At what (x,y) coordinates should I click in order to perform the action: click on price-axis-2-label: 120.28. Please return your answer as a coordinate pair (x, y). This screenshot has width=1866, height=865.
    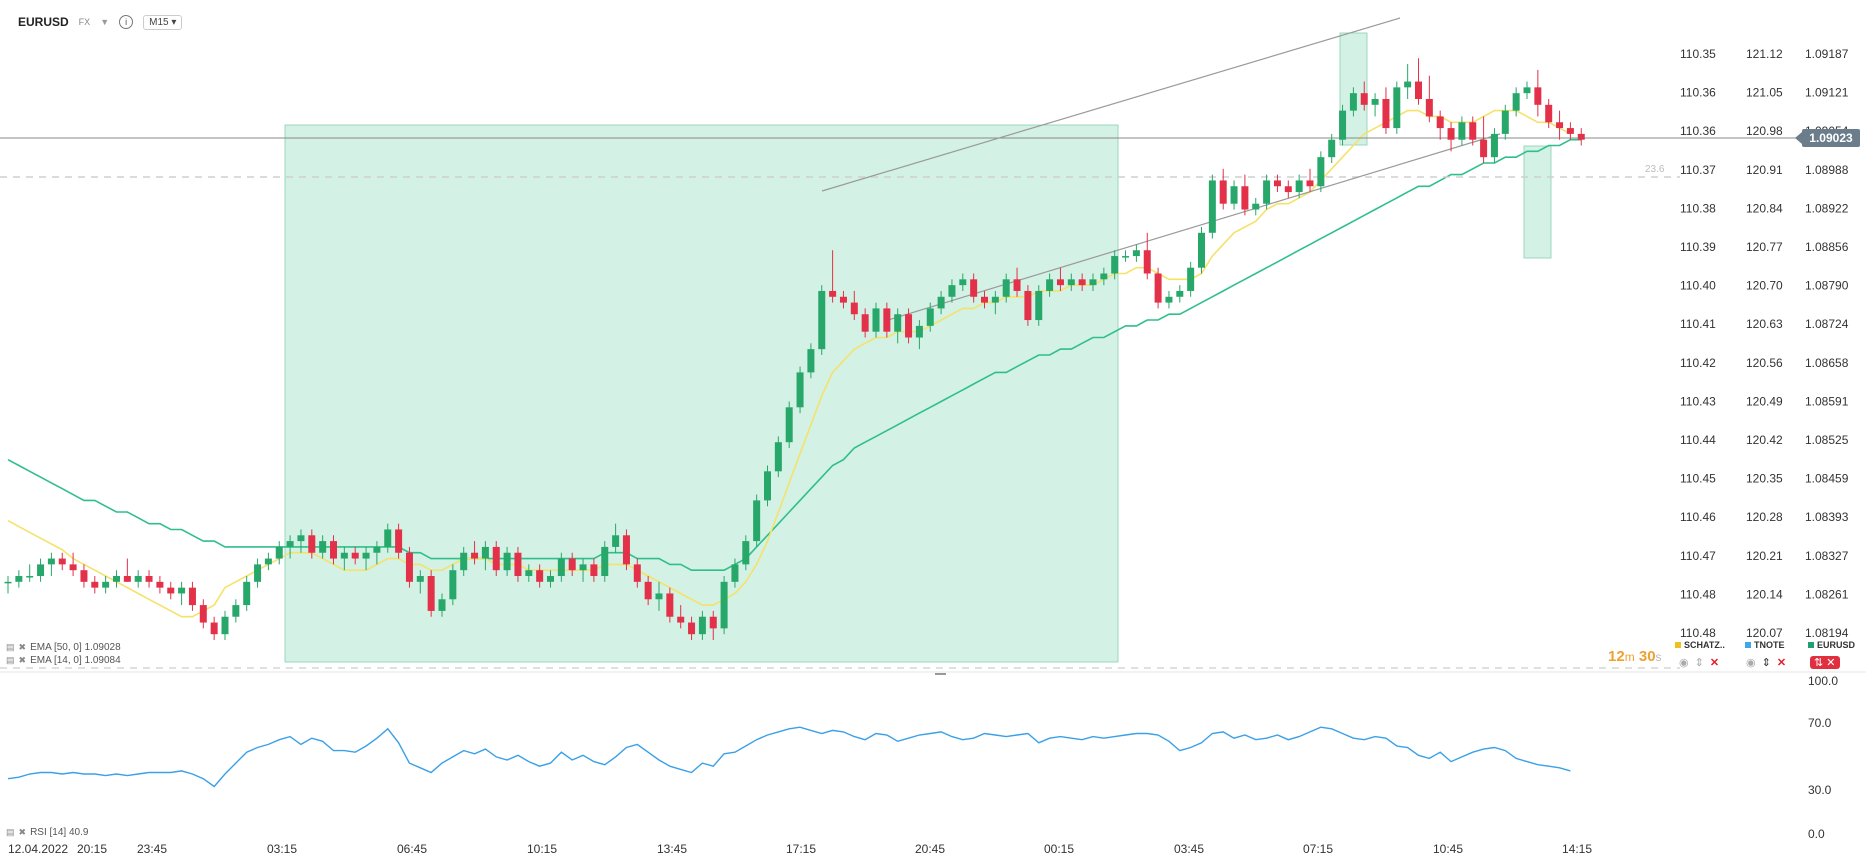
    Looking at the image, I should click on (1764, 517).